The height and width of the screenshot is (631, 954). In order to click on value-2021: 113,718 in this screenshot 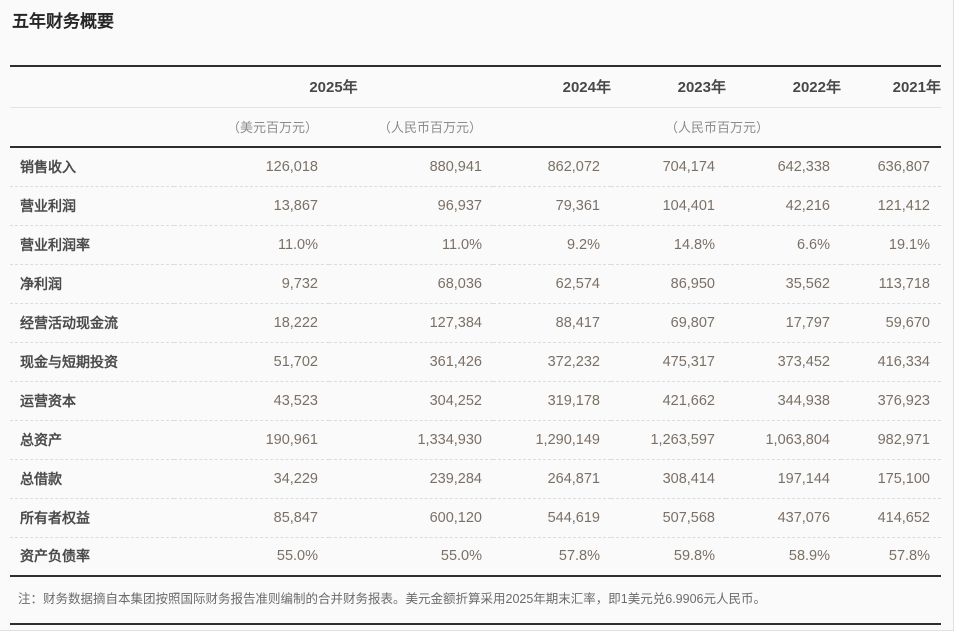, I will do `click(904, 283)`.